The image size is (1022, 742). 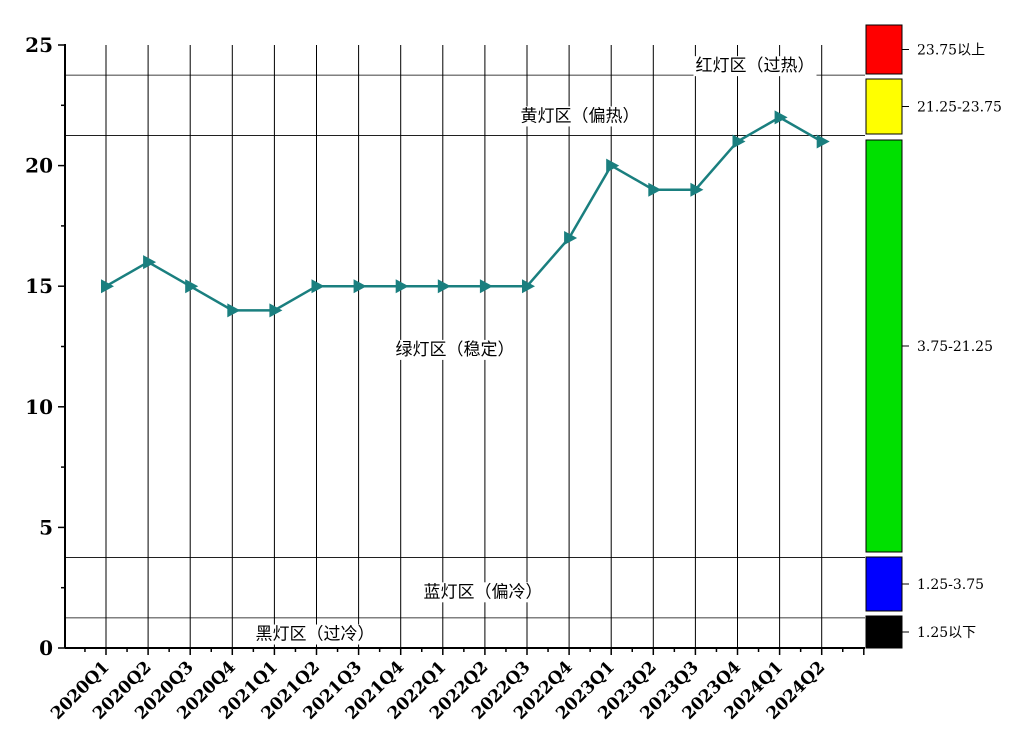 What do you see at coordinates (959, 108) in the screenshot?
I see `legend-label: 21.25-23.75` at bounding box center [959, 108].